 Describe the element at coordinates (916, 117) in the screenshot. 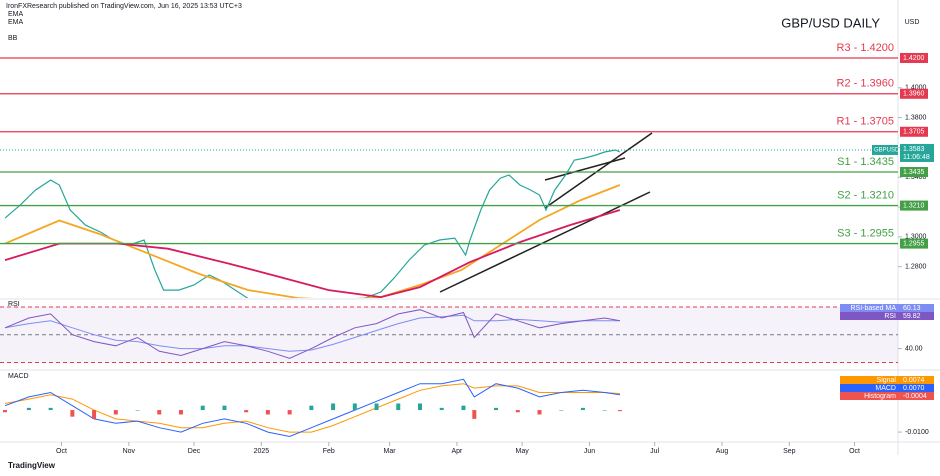

I see `y-tick-label: 1.3800` at that location.